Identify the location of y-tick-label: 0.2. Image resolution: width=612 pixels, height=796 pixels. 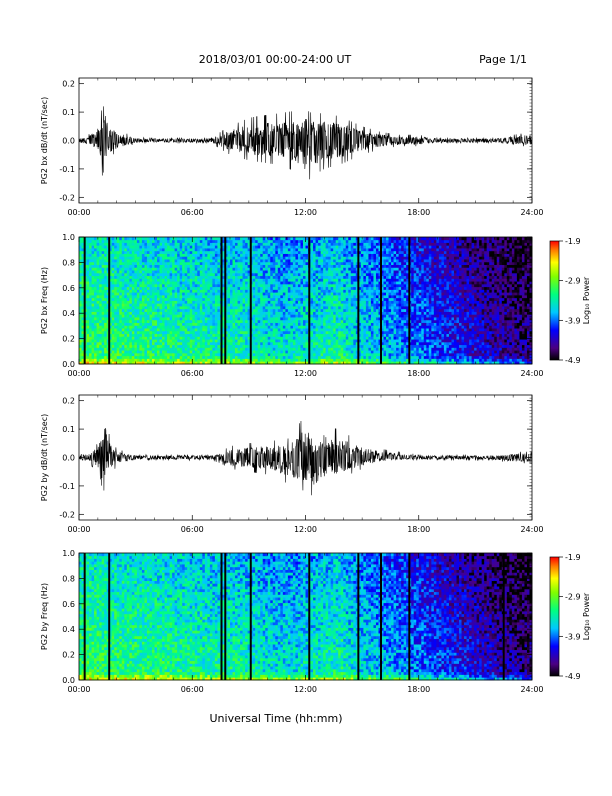
(68, 84).